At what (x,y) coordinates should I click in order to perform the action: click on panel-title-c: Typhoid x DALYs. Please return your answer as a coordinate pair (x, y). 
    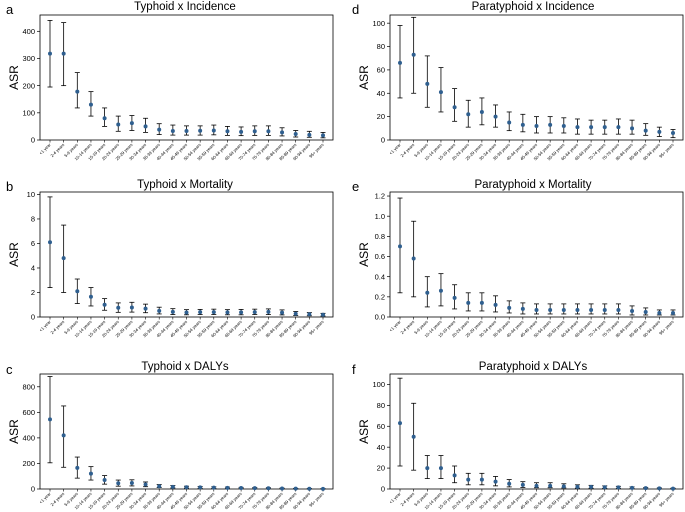
    Looking at the image, I should click on (185, 367).